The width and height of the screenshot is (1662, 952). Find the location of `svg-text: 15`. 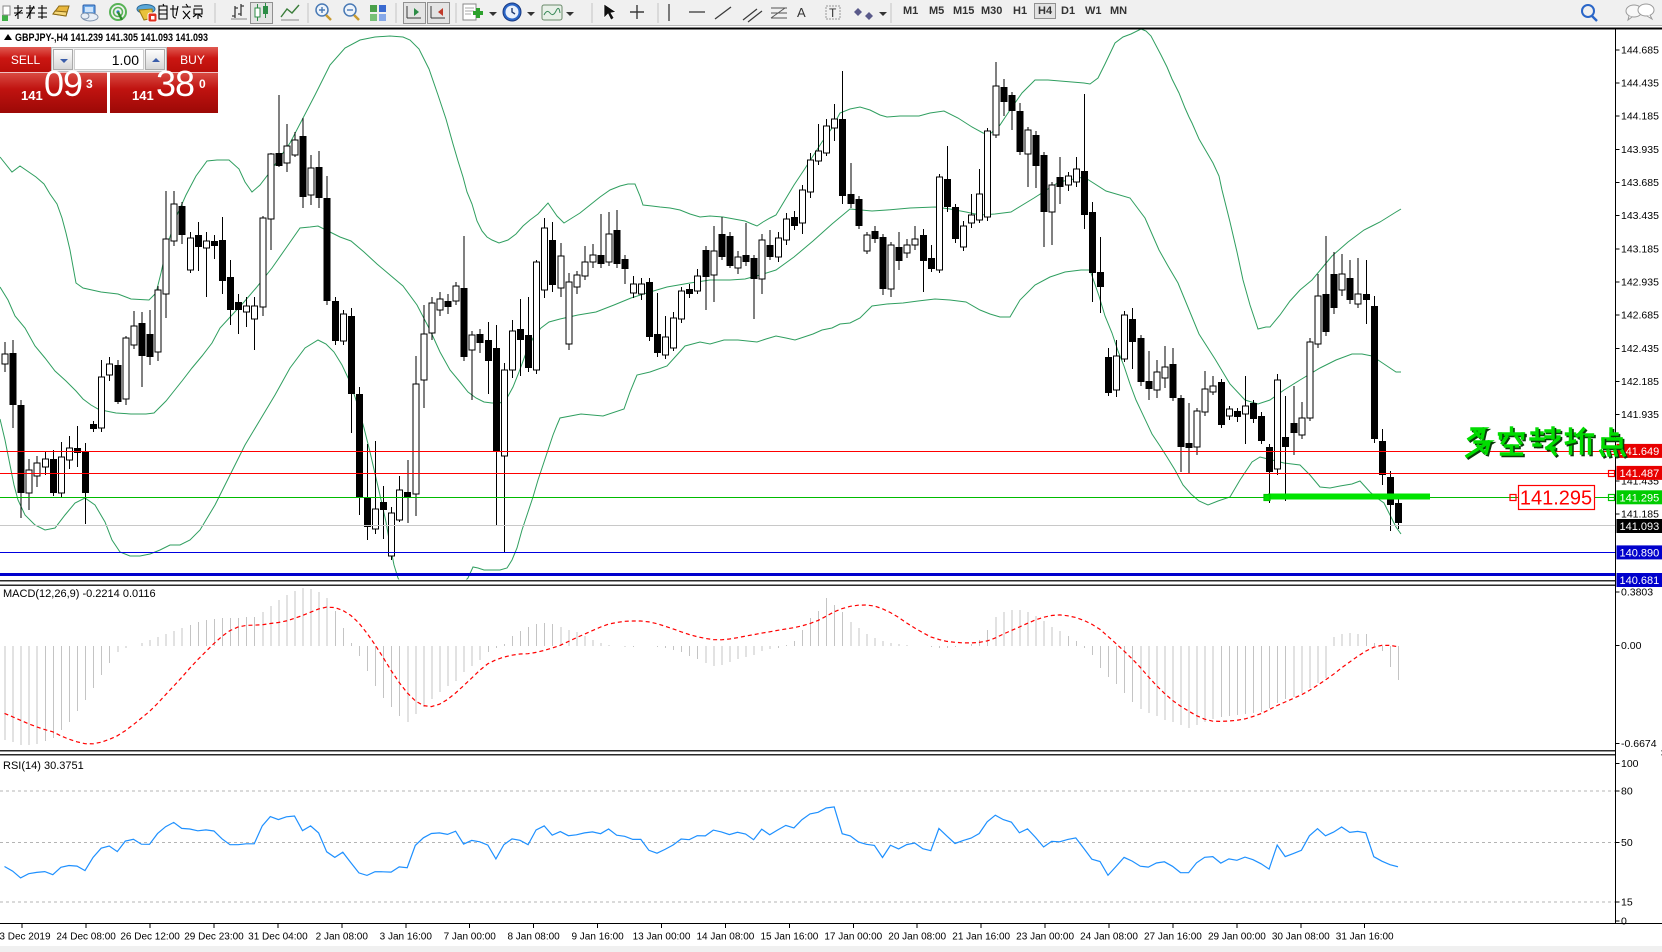

svg-text: 15 is located at coordinates (1627, 903).